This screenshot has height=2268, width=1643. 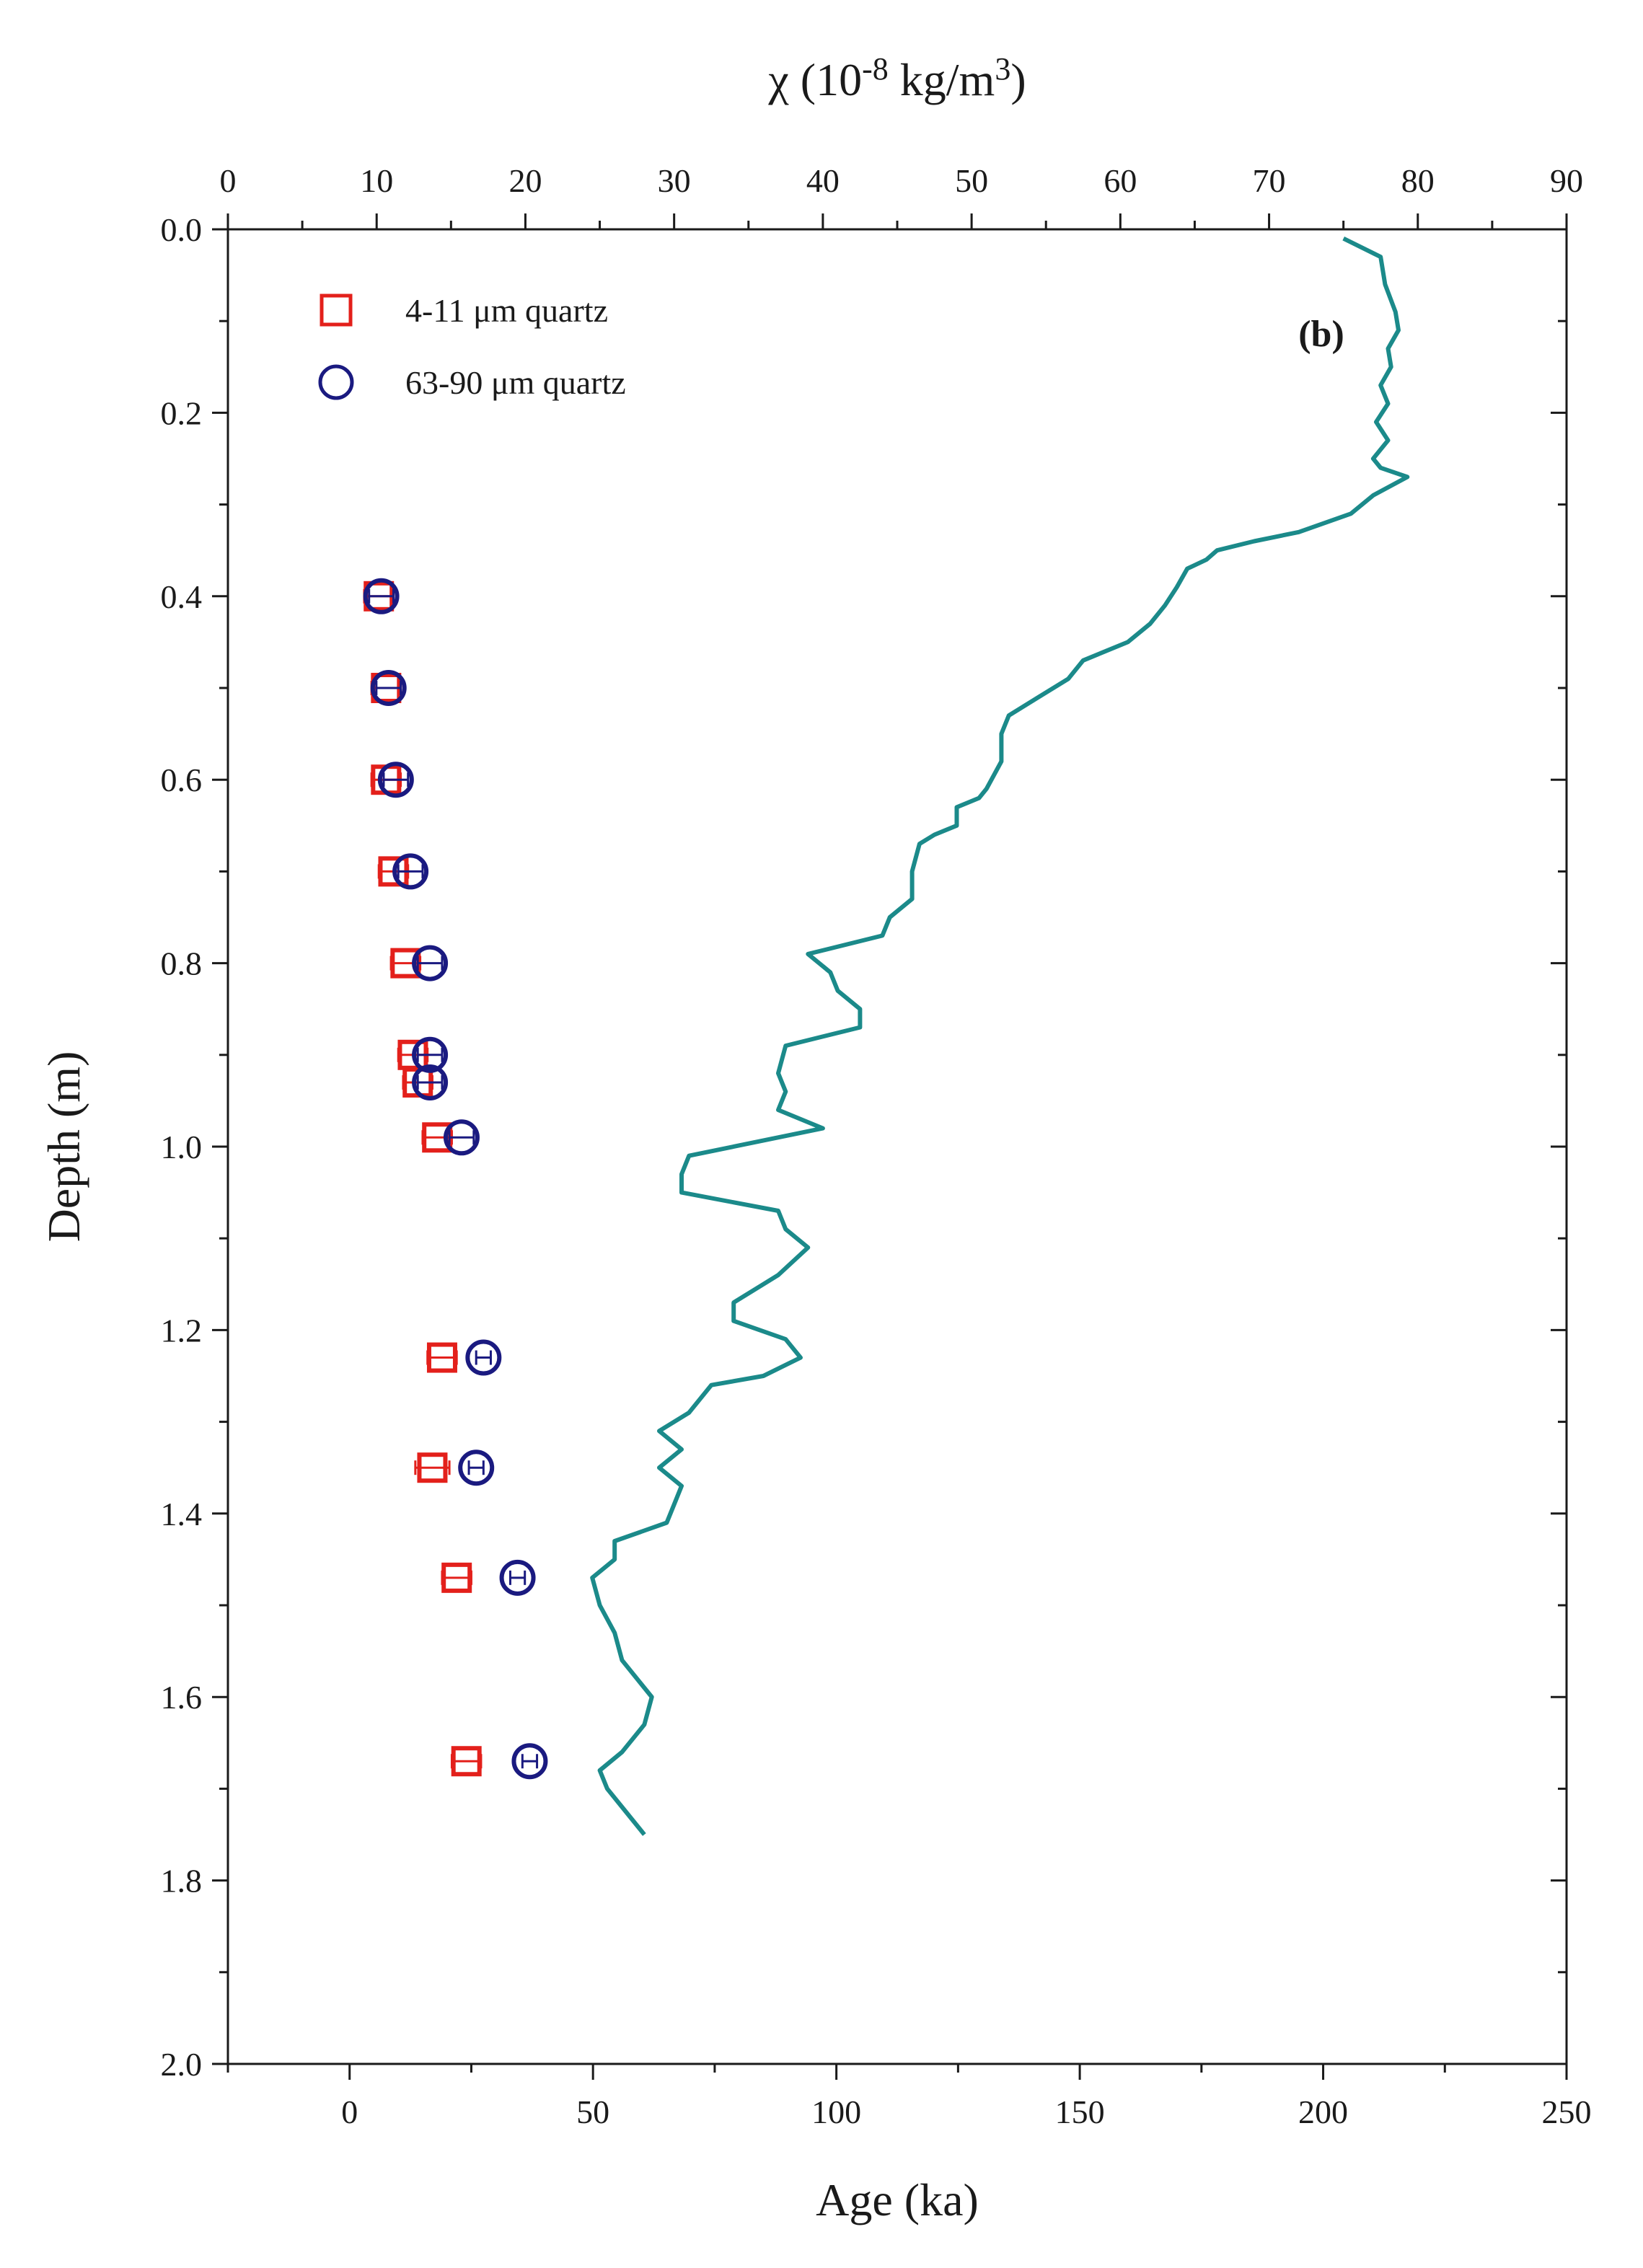 What do you see at coordinates (836, 2111) in the screenshot?
I see `x-bottom-tick-label: 100` at bounding box center [836, 2111].